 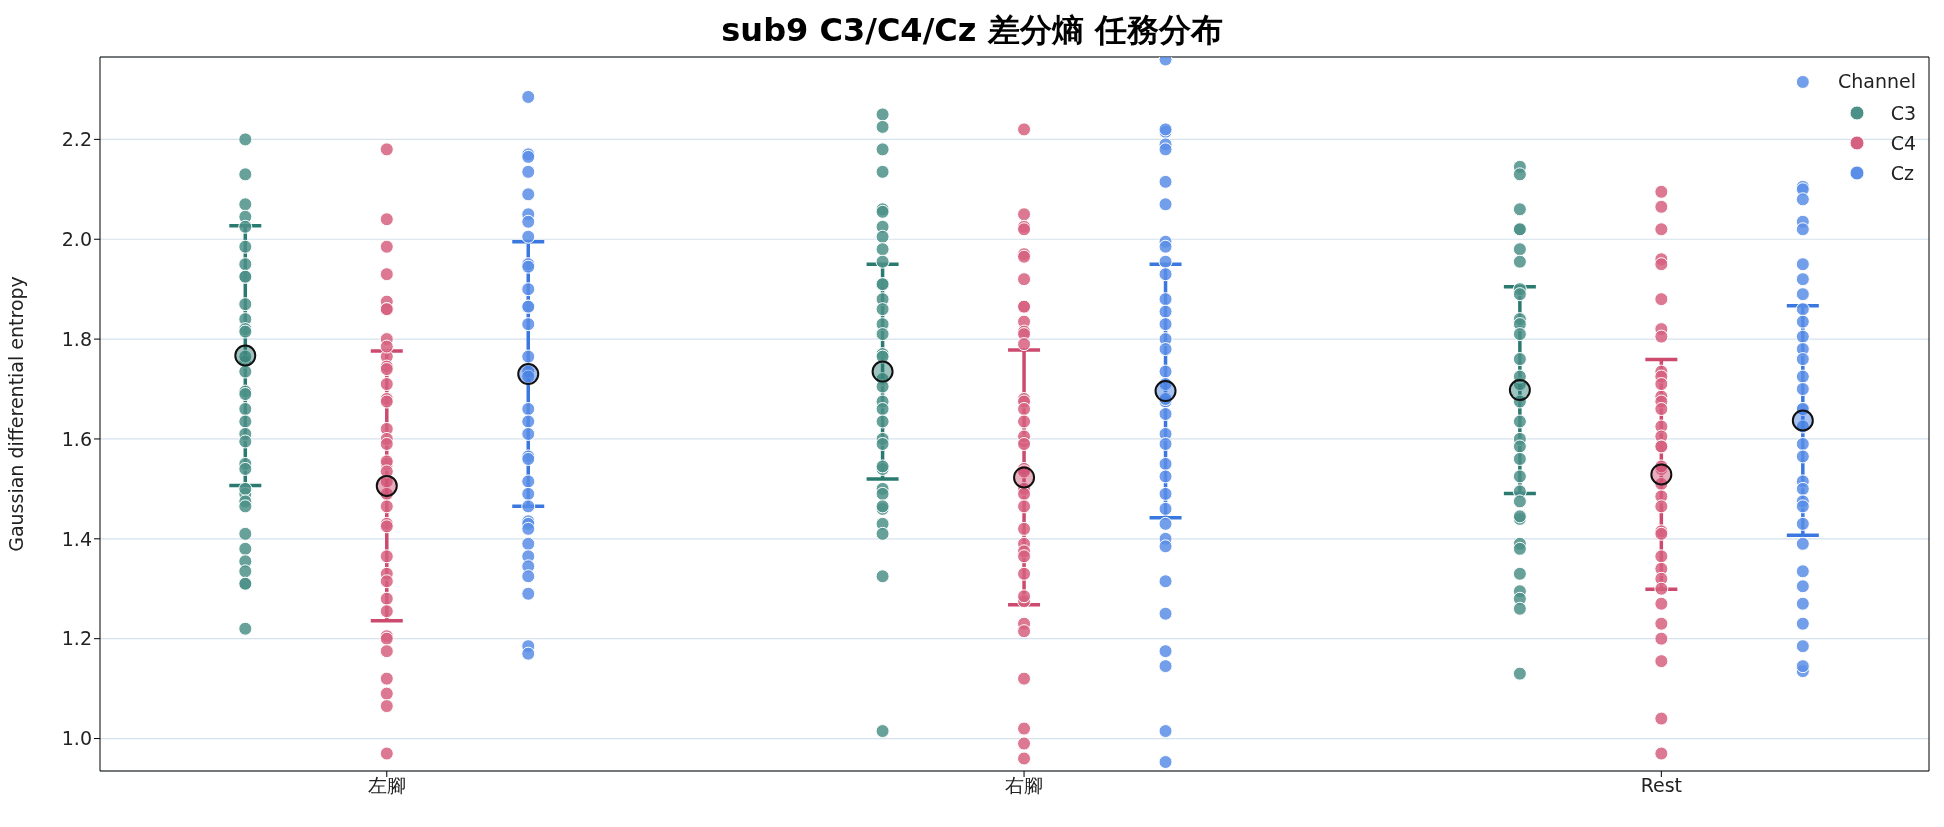 What do you see at coordinates (386, 785) in the screenshot?
I see `x-tick-label: 左腳` at bounding box center [386, 785].